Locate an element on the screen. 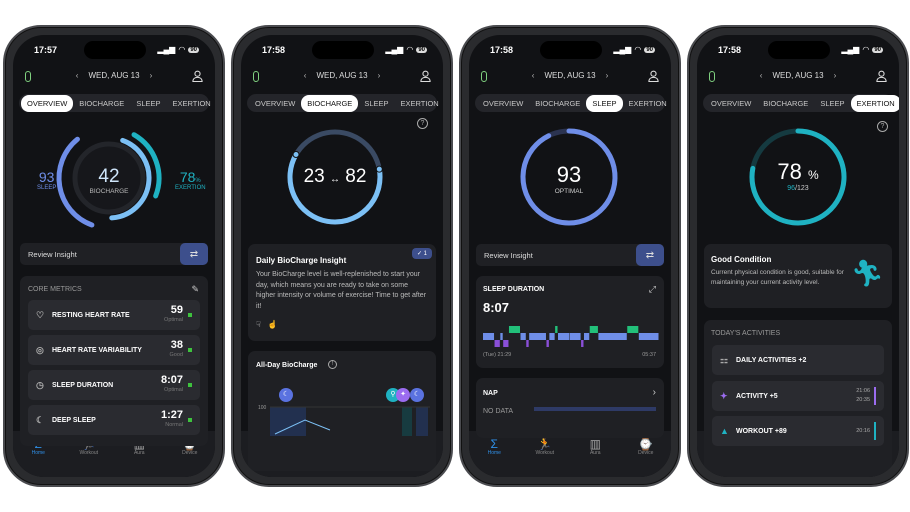 The width and height of the screenshot is (910, 512). tab-bar: OVERVIEW BIOCHARGE SLEEP EXERTION is located at coordinates (115, 103).